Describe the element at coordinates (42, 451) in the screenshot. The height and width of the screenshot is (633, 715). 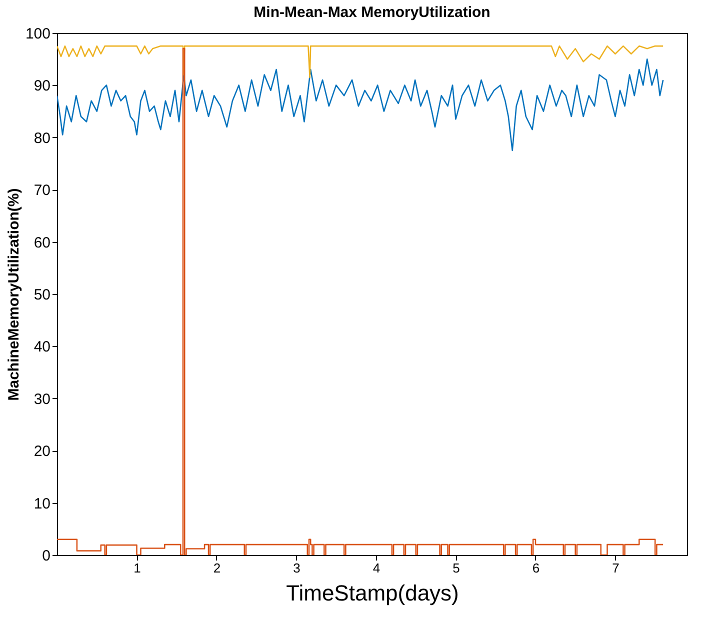
I see `y-tick-label: 20` at that location.